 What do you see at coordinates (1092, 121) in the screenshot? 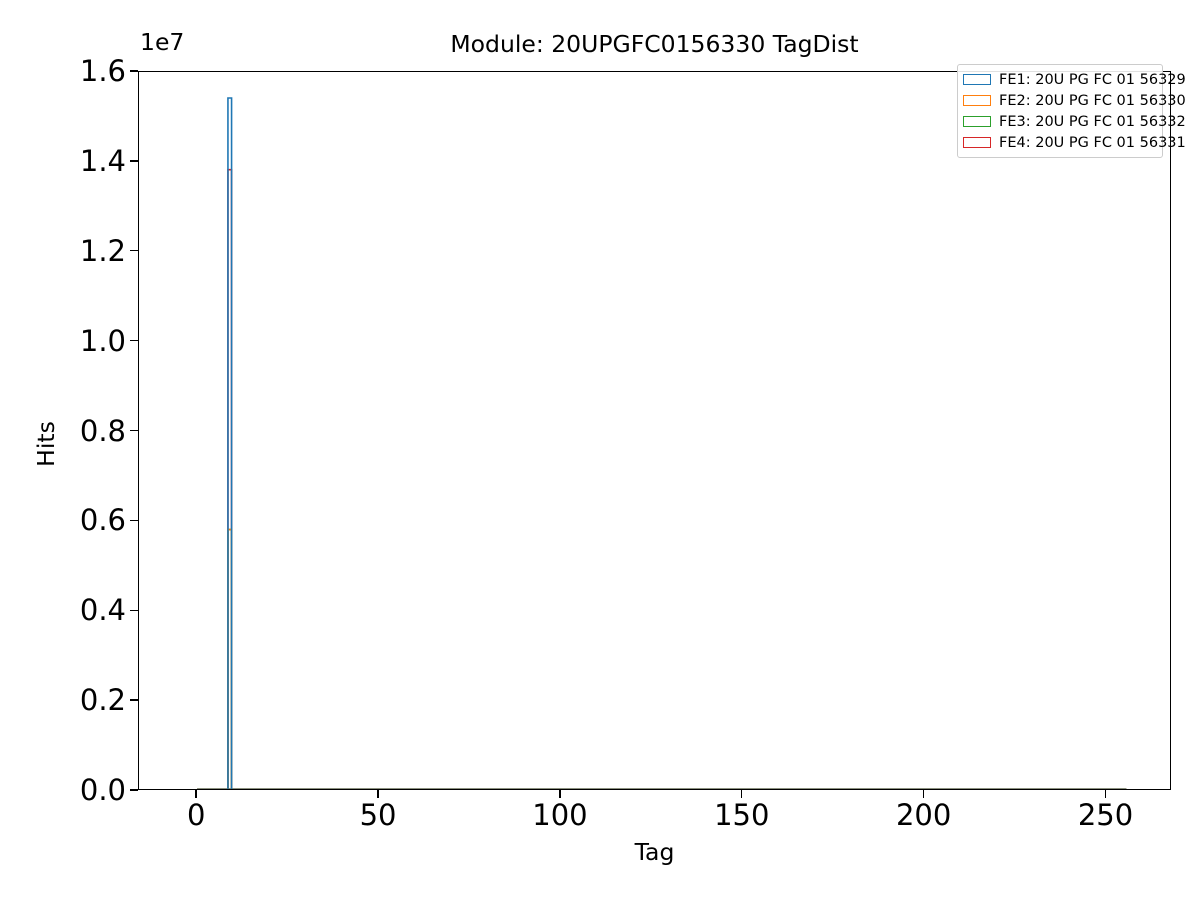
I see `legend-item-label: FE3: 20U PG FC 01 56332` at bounding box center [1092, 121].